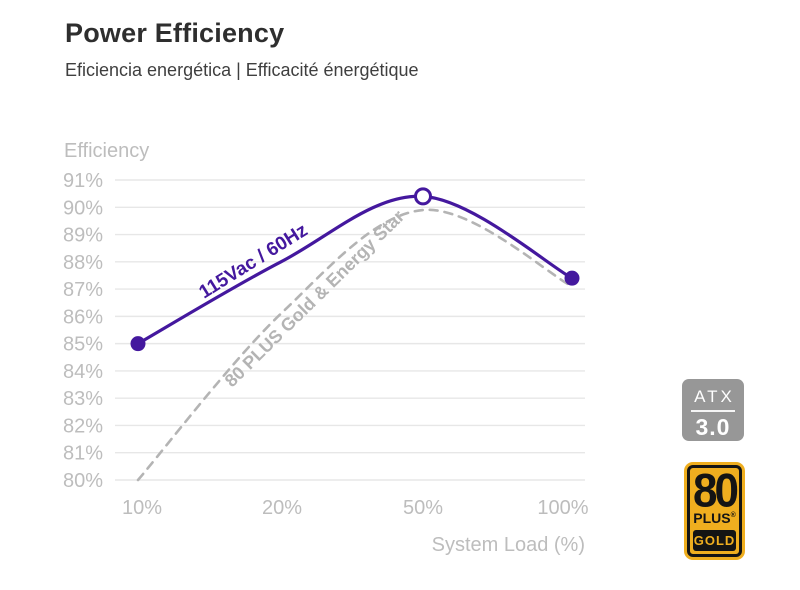  Describe the element at coordinates (508, 545) in the screenshot. I see `x-axis-title: System Load (%)` at that location.